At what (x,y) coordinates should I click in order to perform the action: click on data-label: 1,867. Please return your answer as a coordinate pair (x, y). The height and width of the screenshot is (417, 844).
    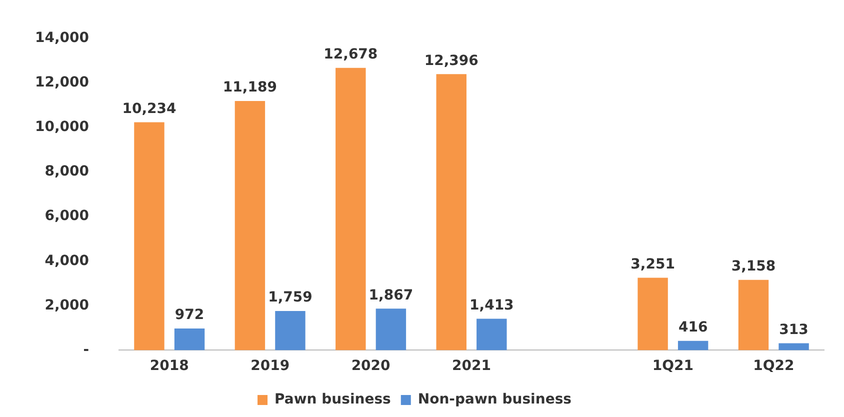
    Looking at the image, I should click on (391, 295).